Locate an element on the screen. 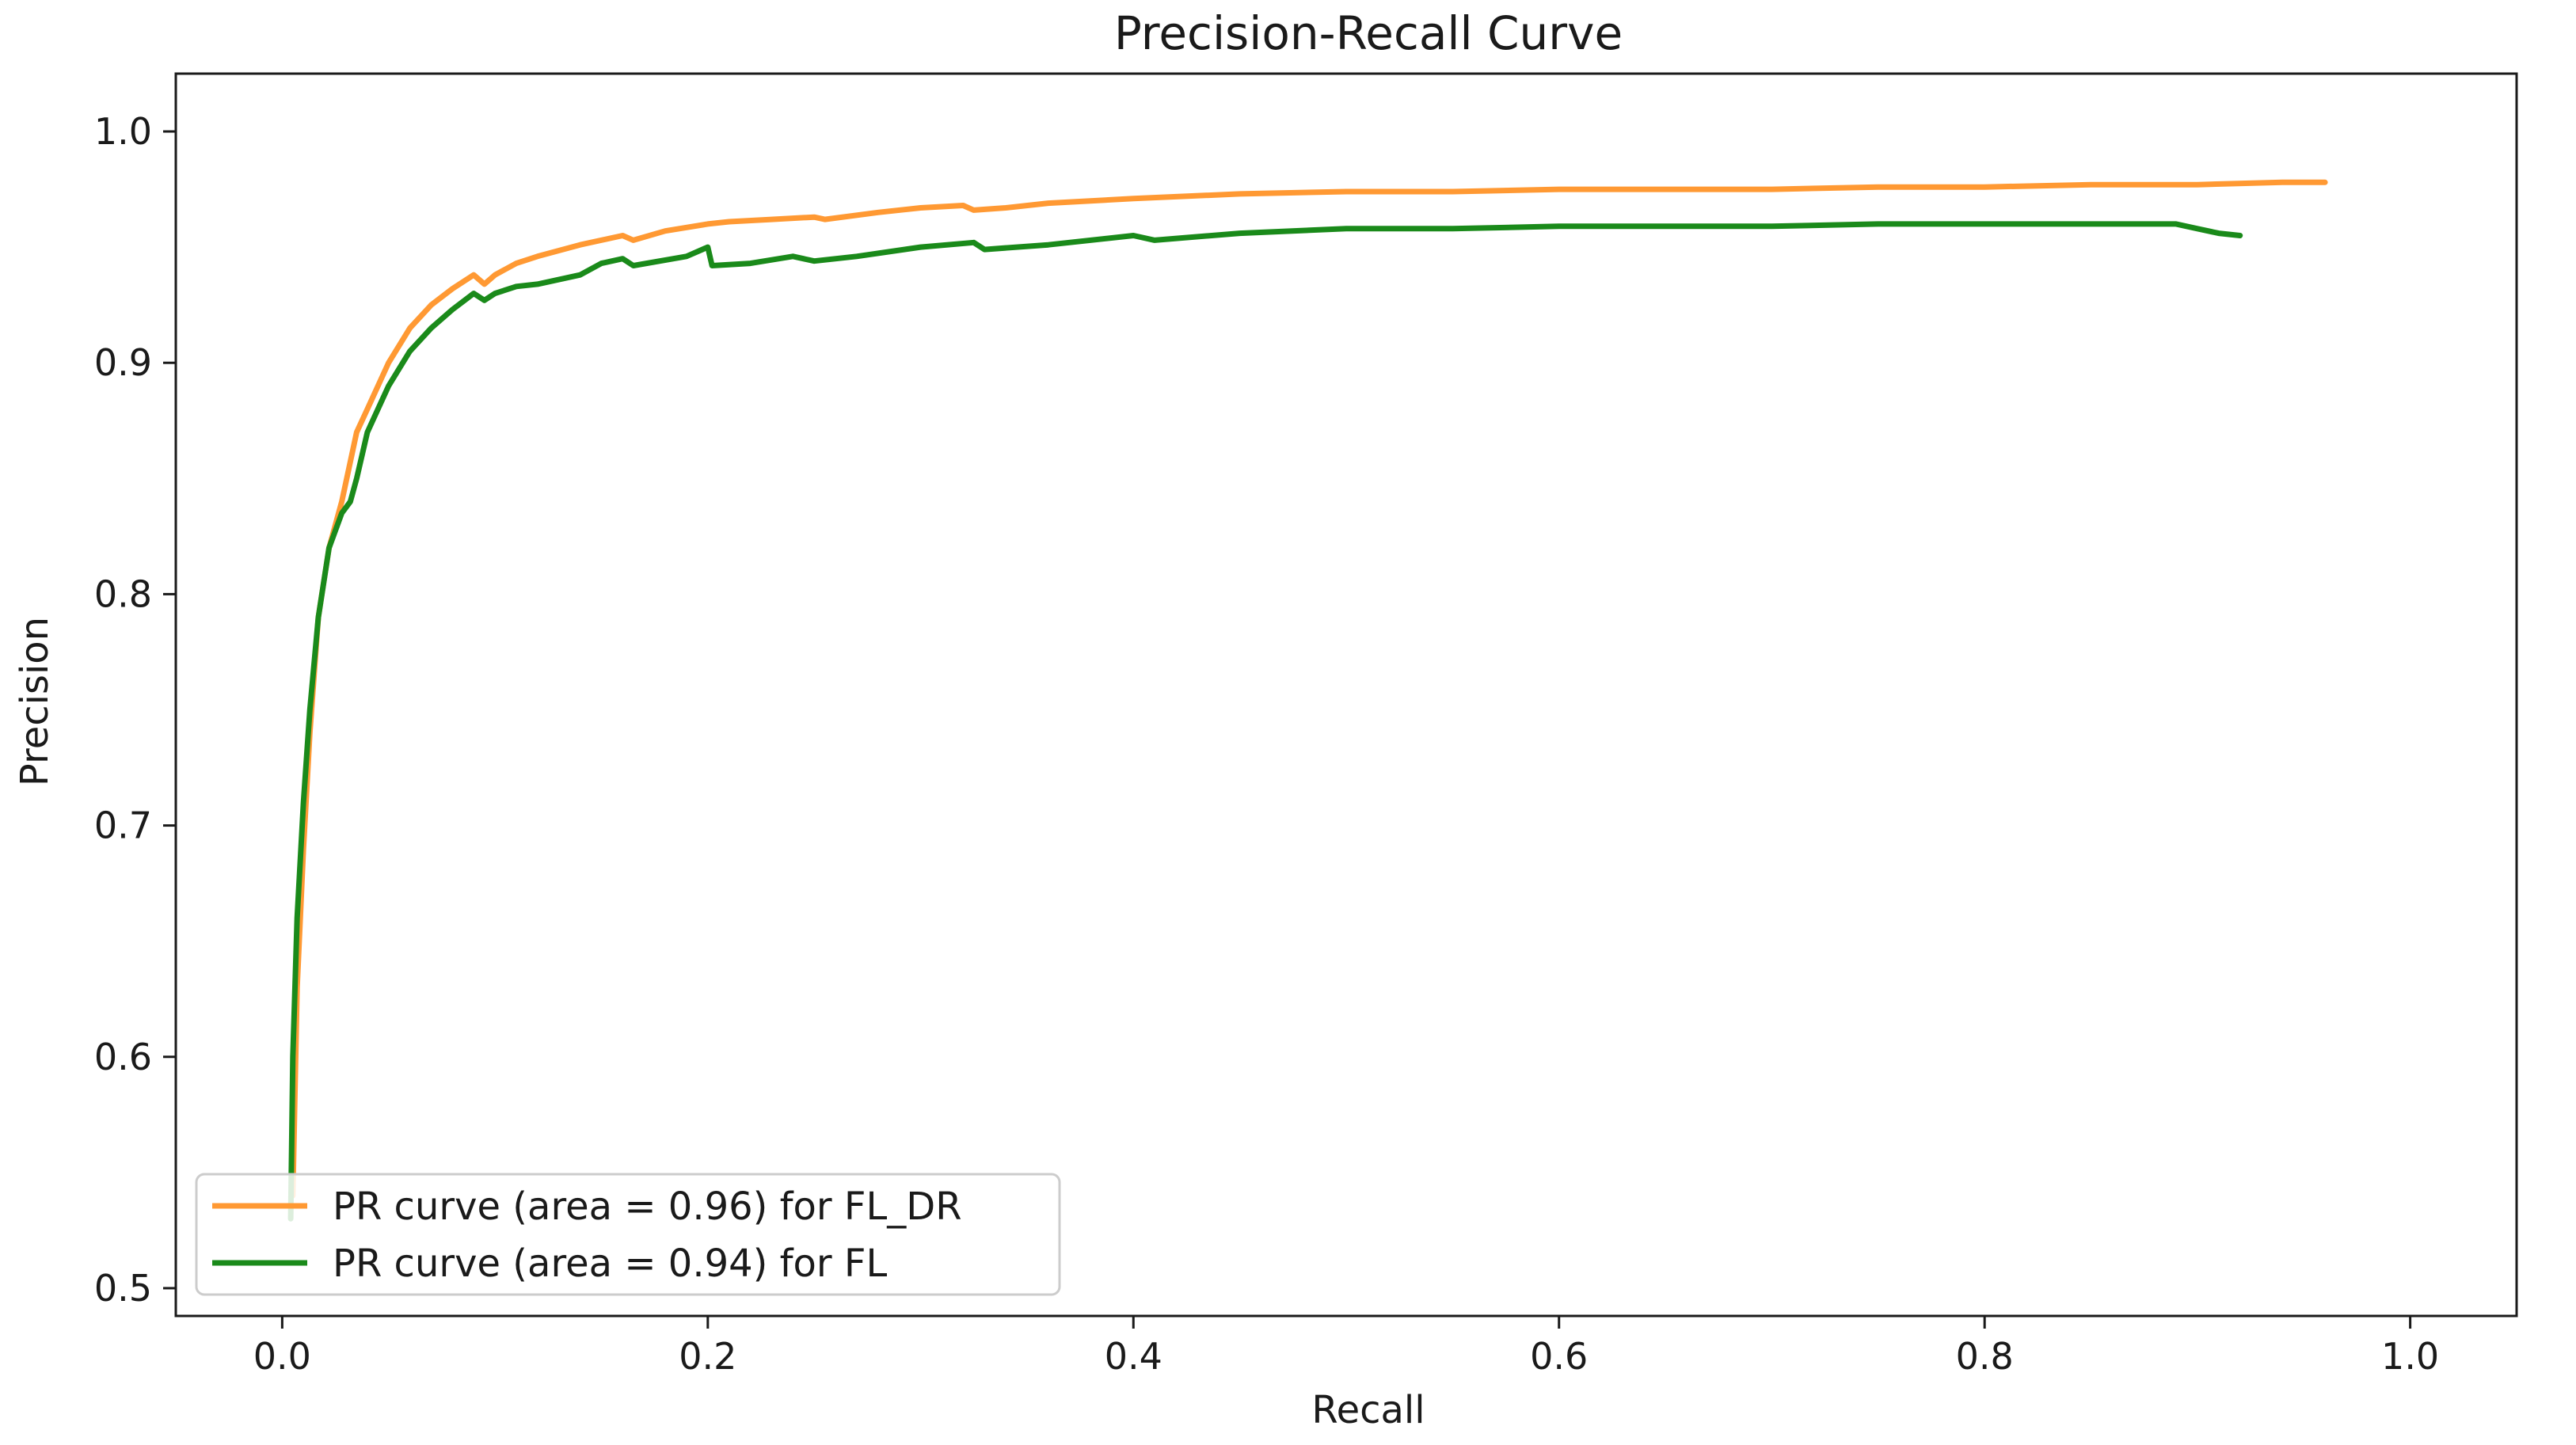 The height and width of the screenshot is (1445, 2576). x-tick-label: 0.2 is located at coordinates (707, 1356).